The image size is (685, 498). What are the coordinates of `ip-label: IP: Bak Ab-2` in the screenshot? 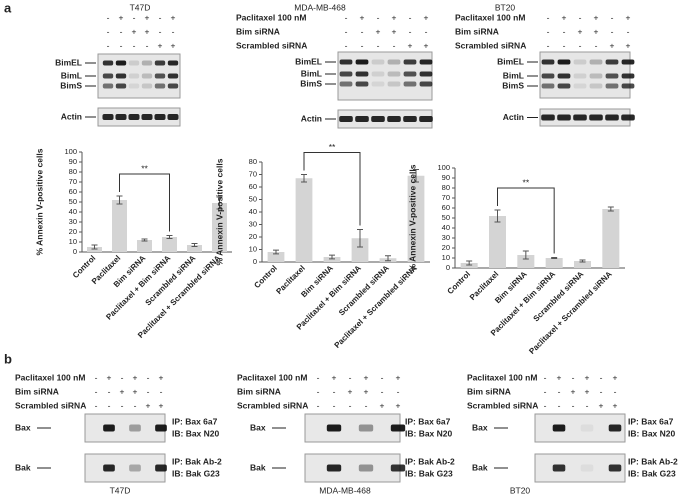 It's located at (197, 461).